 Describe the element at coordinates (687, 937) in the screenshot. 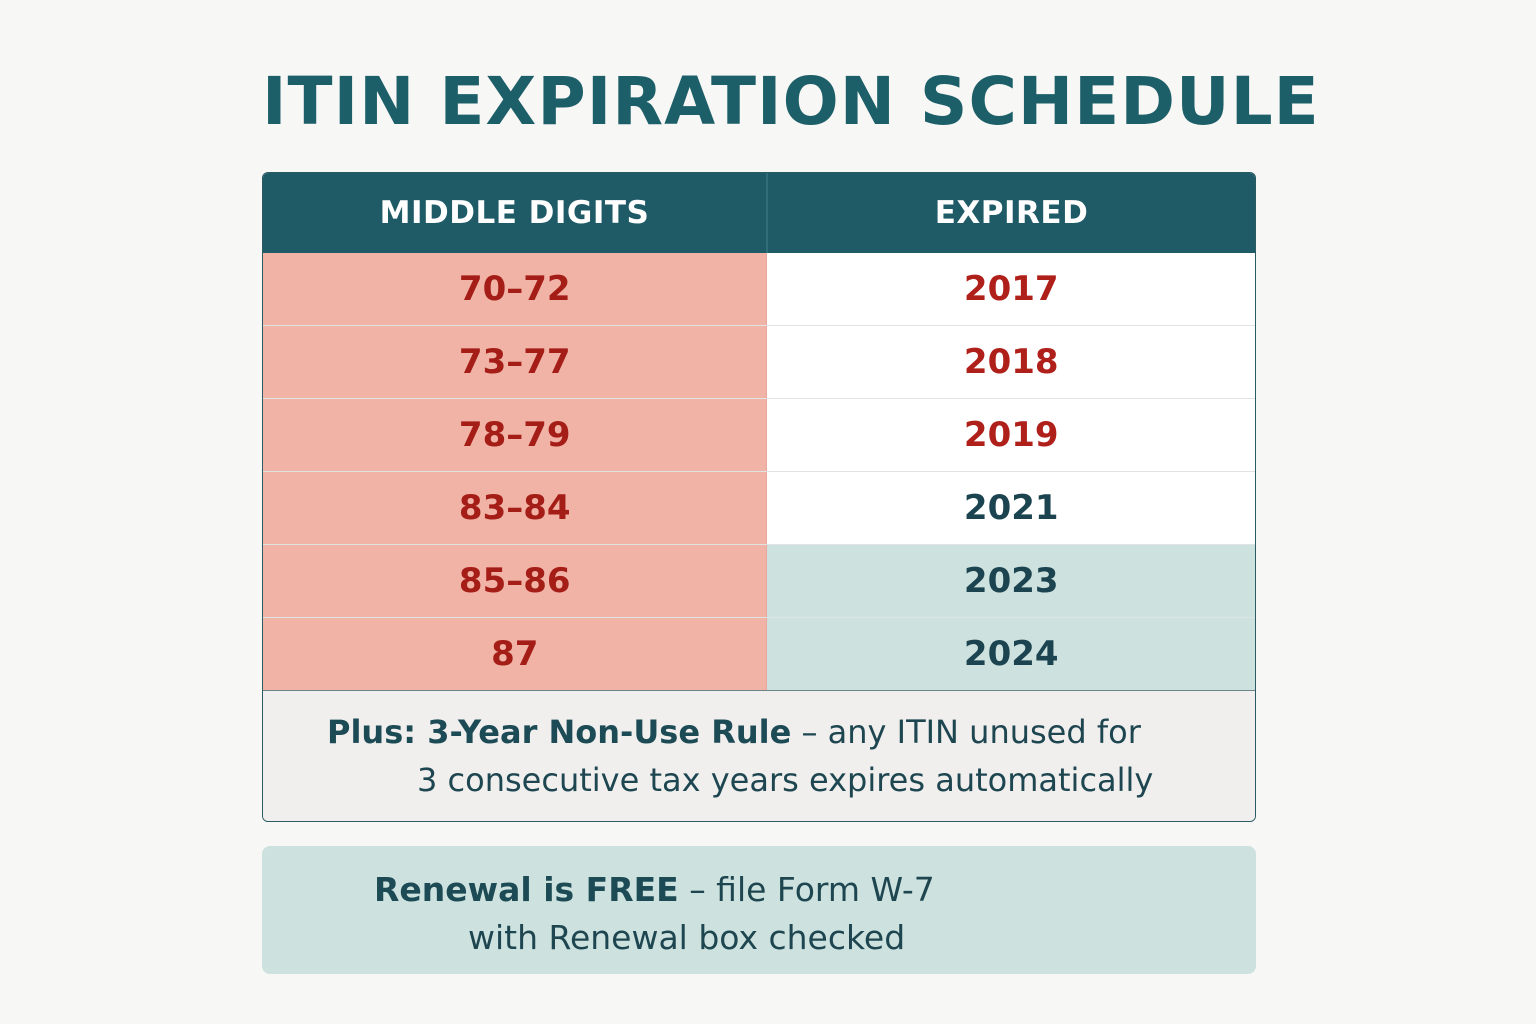

I see `renewal-line-2: with Renewal box checked` at that location.